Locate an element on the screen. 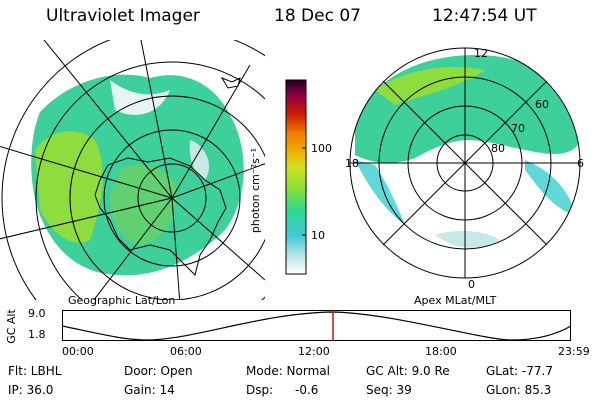 The height and width of the screenshot is (400, 600). time-label: 12:47:54 UT is located at coordinates (484, 16).